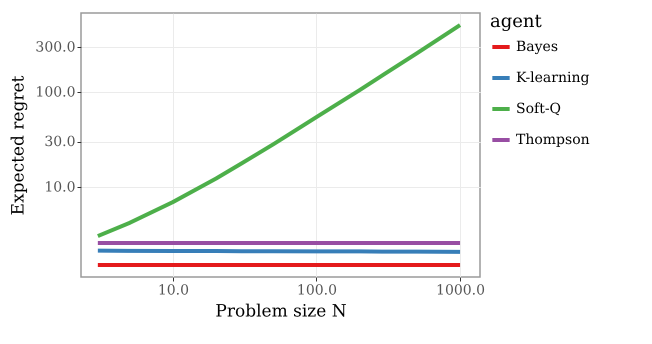 This screenshot has height=344, width=652. What do you see at coordinates (516, 21) in the screenshot?
I see `legend-title: agent` at bounding box center [516, 21].